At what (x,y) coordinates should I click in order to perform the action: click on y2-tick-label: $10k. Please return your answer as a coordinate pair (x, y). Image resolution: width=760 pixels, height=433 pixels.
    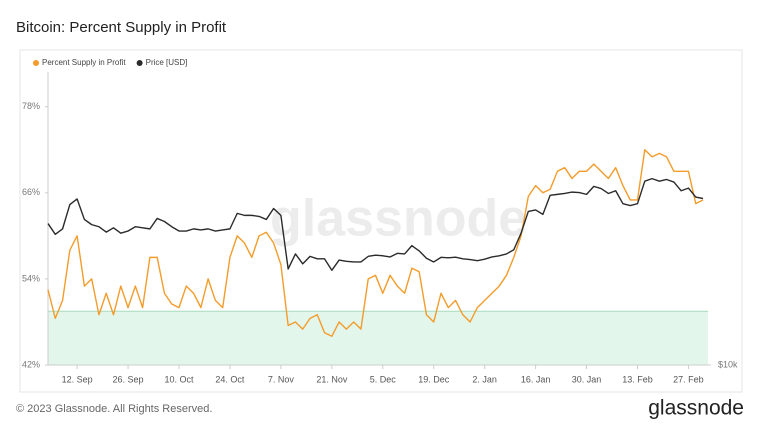
    Looking at the image, I should click on (728, 364).